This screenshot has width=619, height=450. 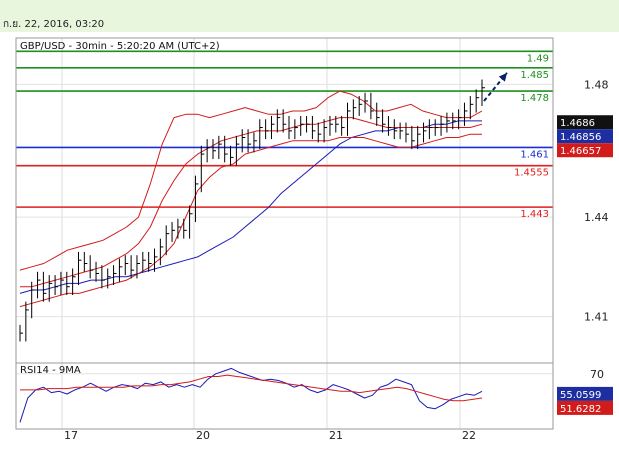 I want to click on price-tag-label: 51.6282, so click(x=580, y=409).